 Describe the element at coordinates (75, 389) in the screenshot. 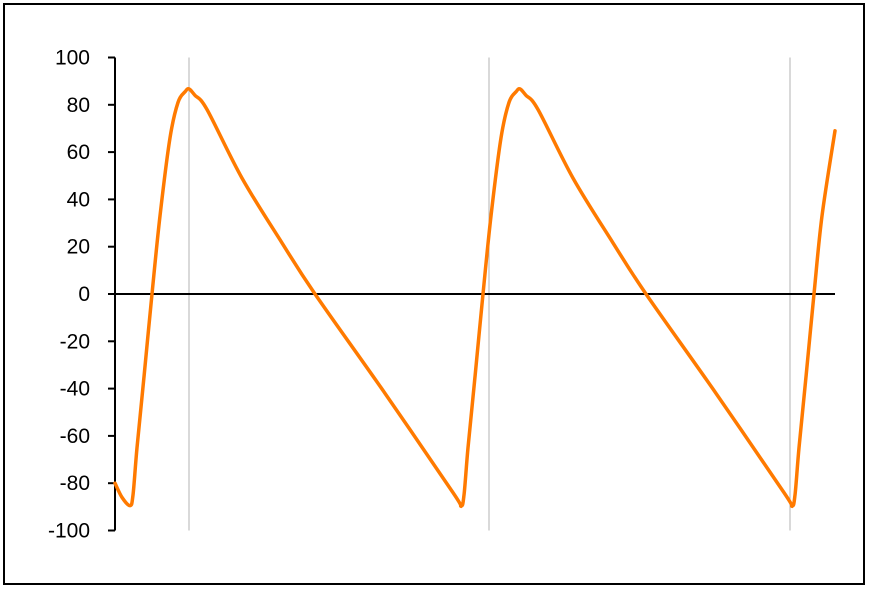

I see `y-tick-label: -40` at that location.